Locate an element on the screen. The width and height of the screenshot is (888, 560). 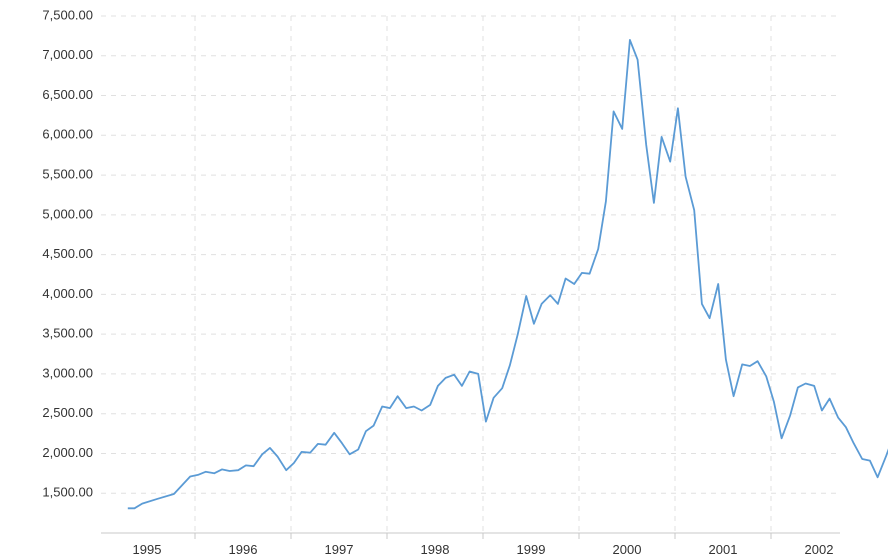
axes is located at coordinates (470, 535).